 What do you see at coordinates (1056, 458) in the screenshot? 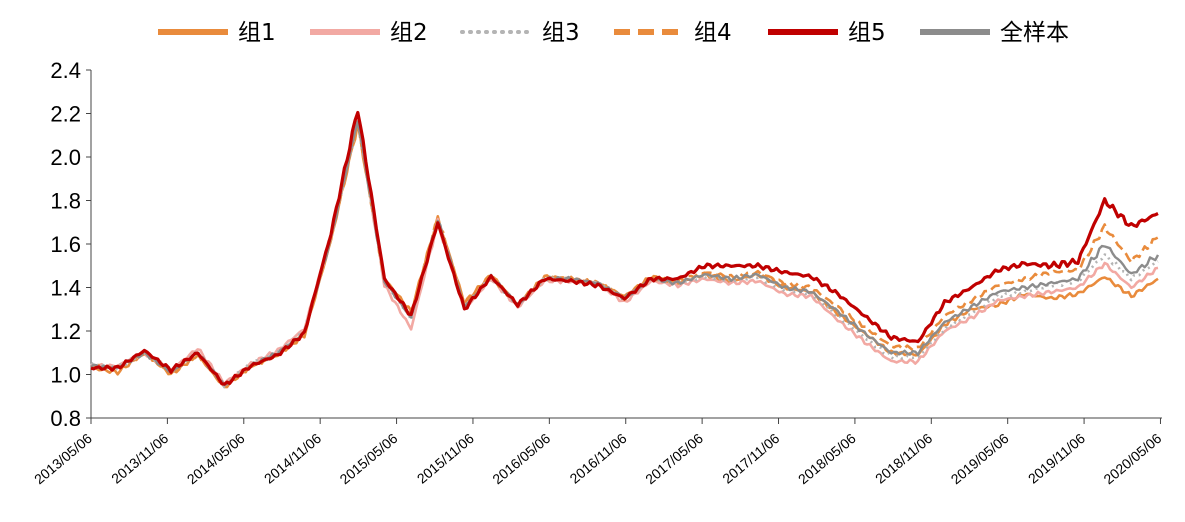
I see `x-tick-label: 2019/11/06` at bounding box center [1056, 458].